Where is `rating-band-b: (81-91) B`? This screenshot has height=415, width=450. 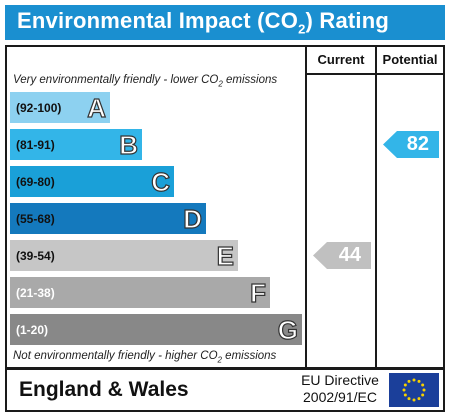 rating-band-b: (81-91) B is located at coordinates (76, 144).